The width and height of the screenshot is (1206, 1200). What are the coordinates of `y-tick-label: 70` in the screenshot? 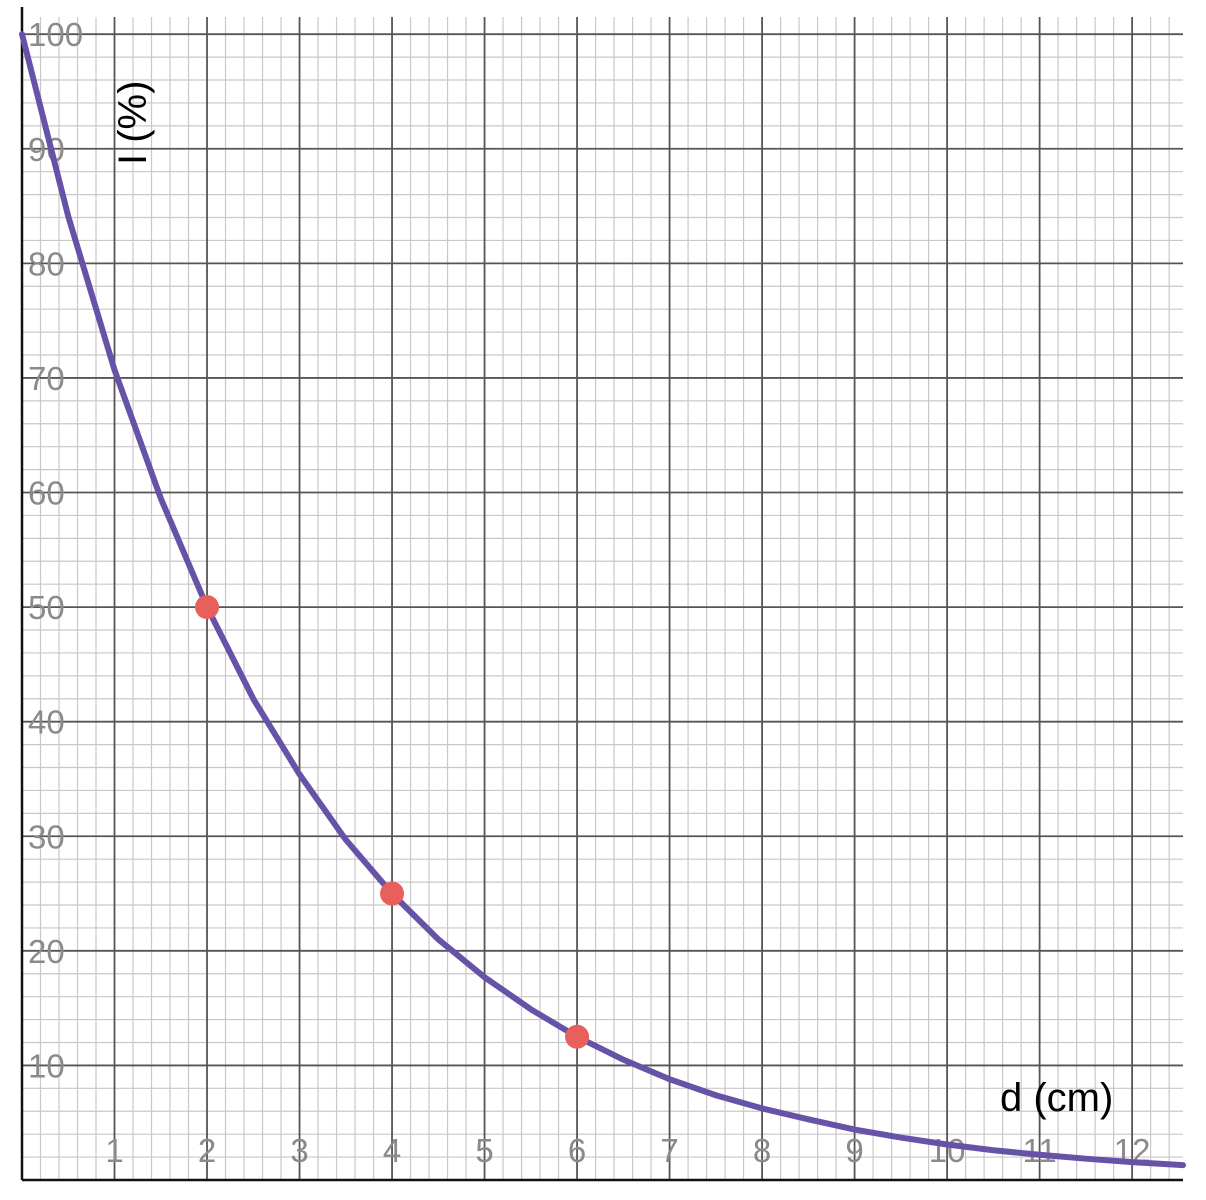 It's located at (46, 378).